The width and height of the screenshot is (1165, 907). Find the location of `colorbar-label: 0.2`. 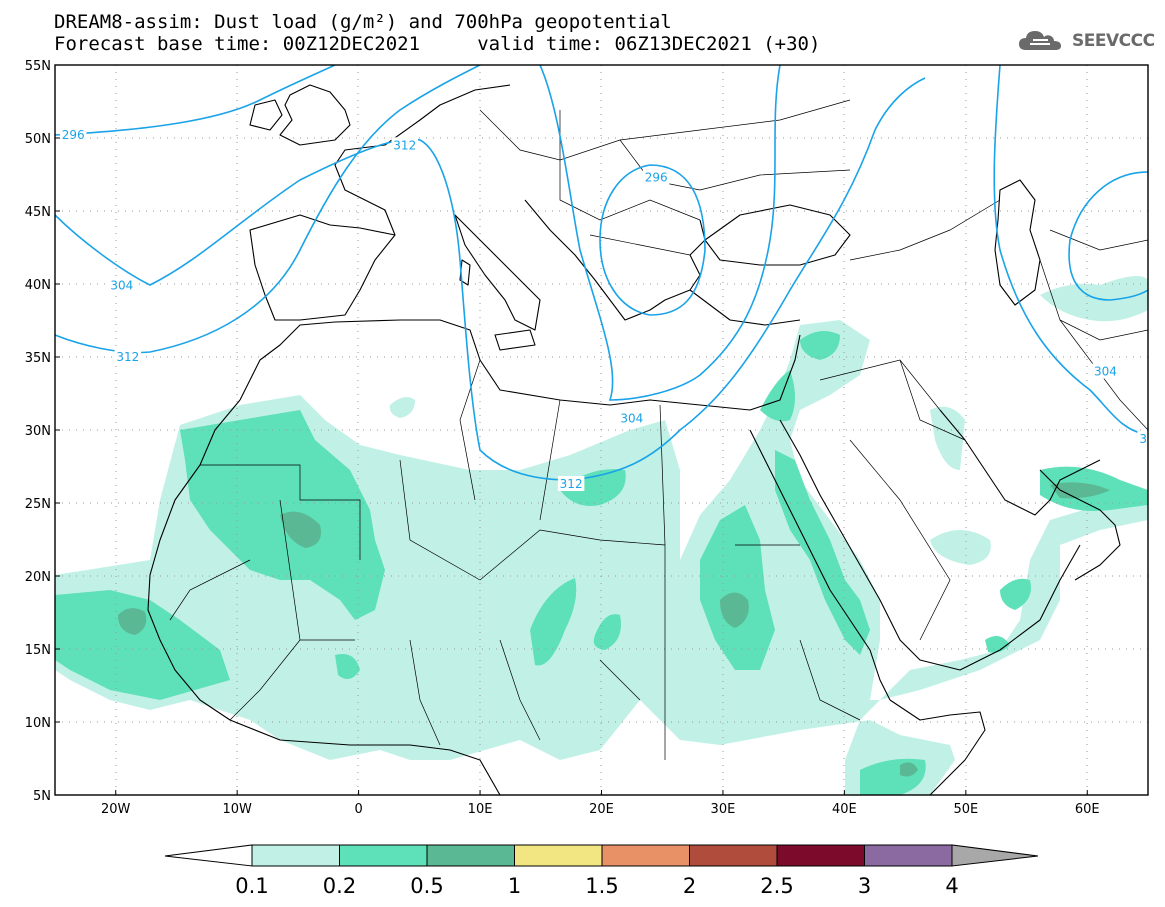

colorbar-label: 0.2 is located at coordinates (339, 886).